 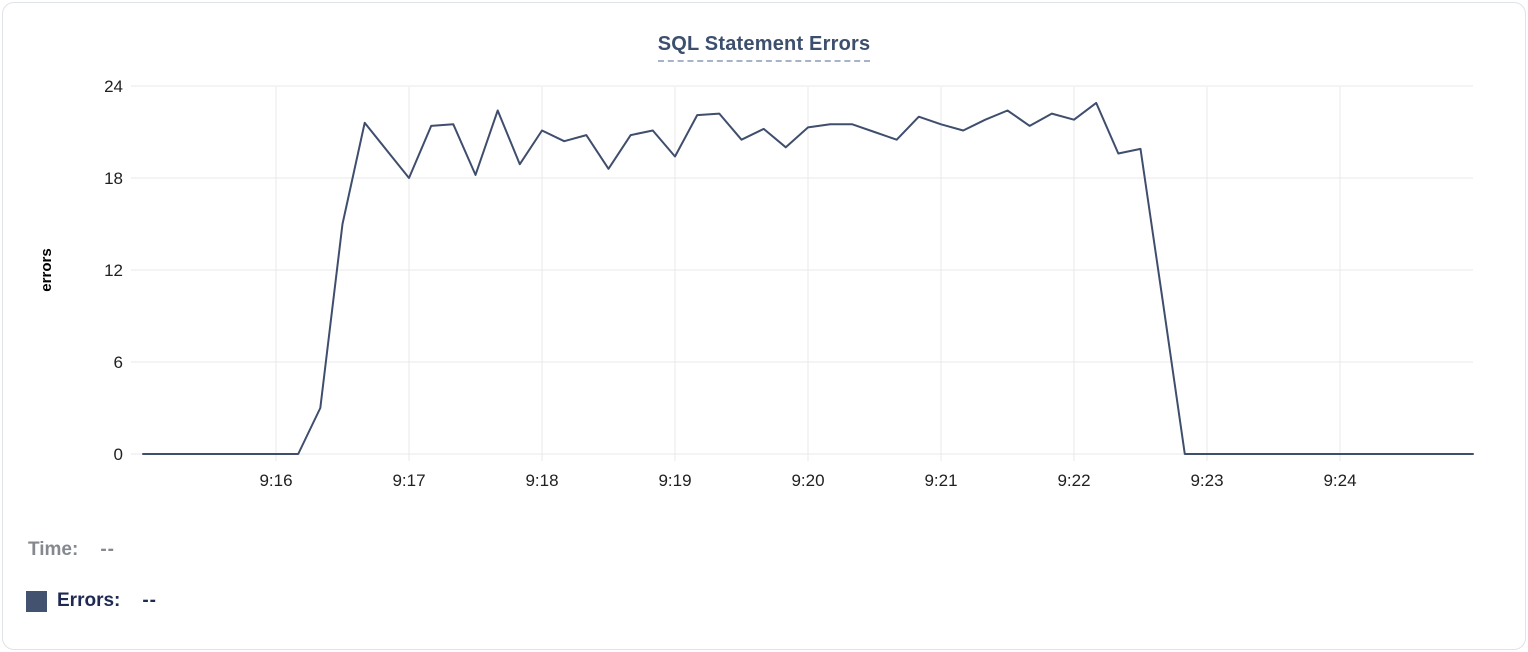 I want to click on legend-errors-value: --, so click(x=150, y=600).